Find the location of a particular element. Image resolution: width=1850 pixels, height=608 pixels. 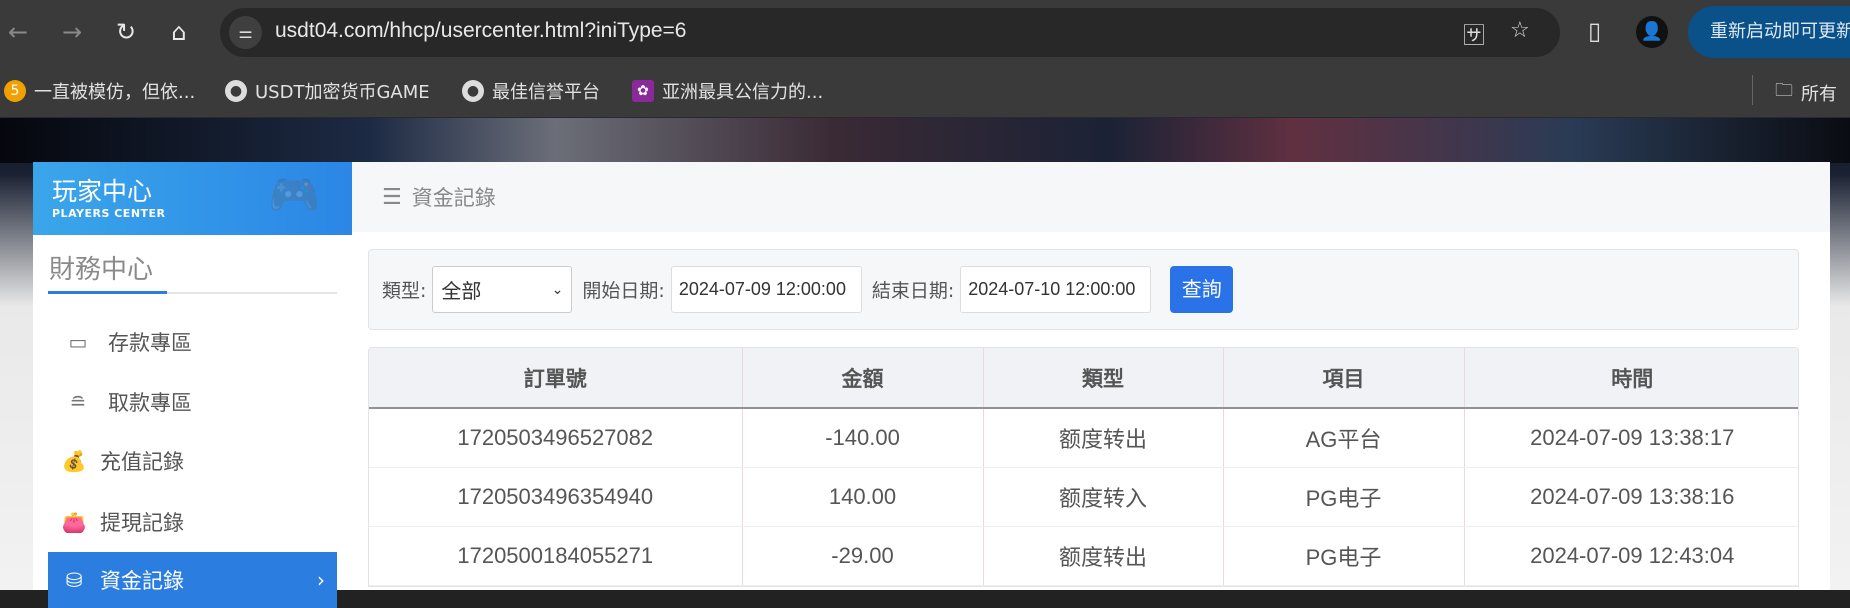

menu-icon: ☰ is located at coordinates (392, 197).